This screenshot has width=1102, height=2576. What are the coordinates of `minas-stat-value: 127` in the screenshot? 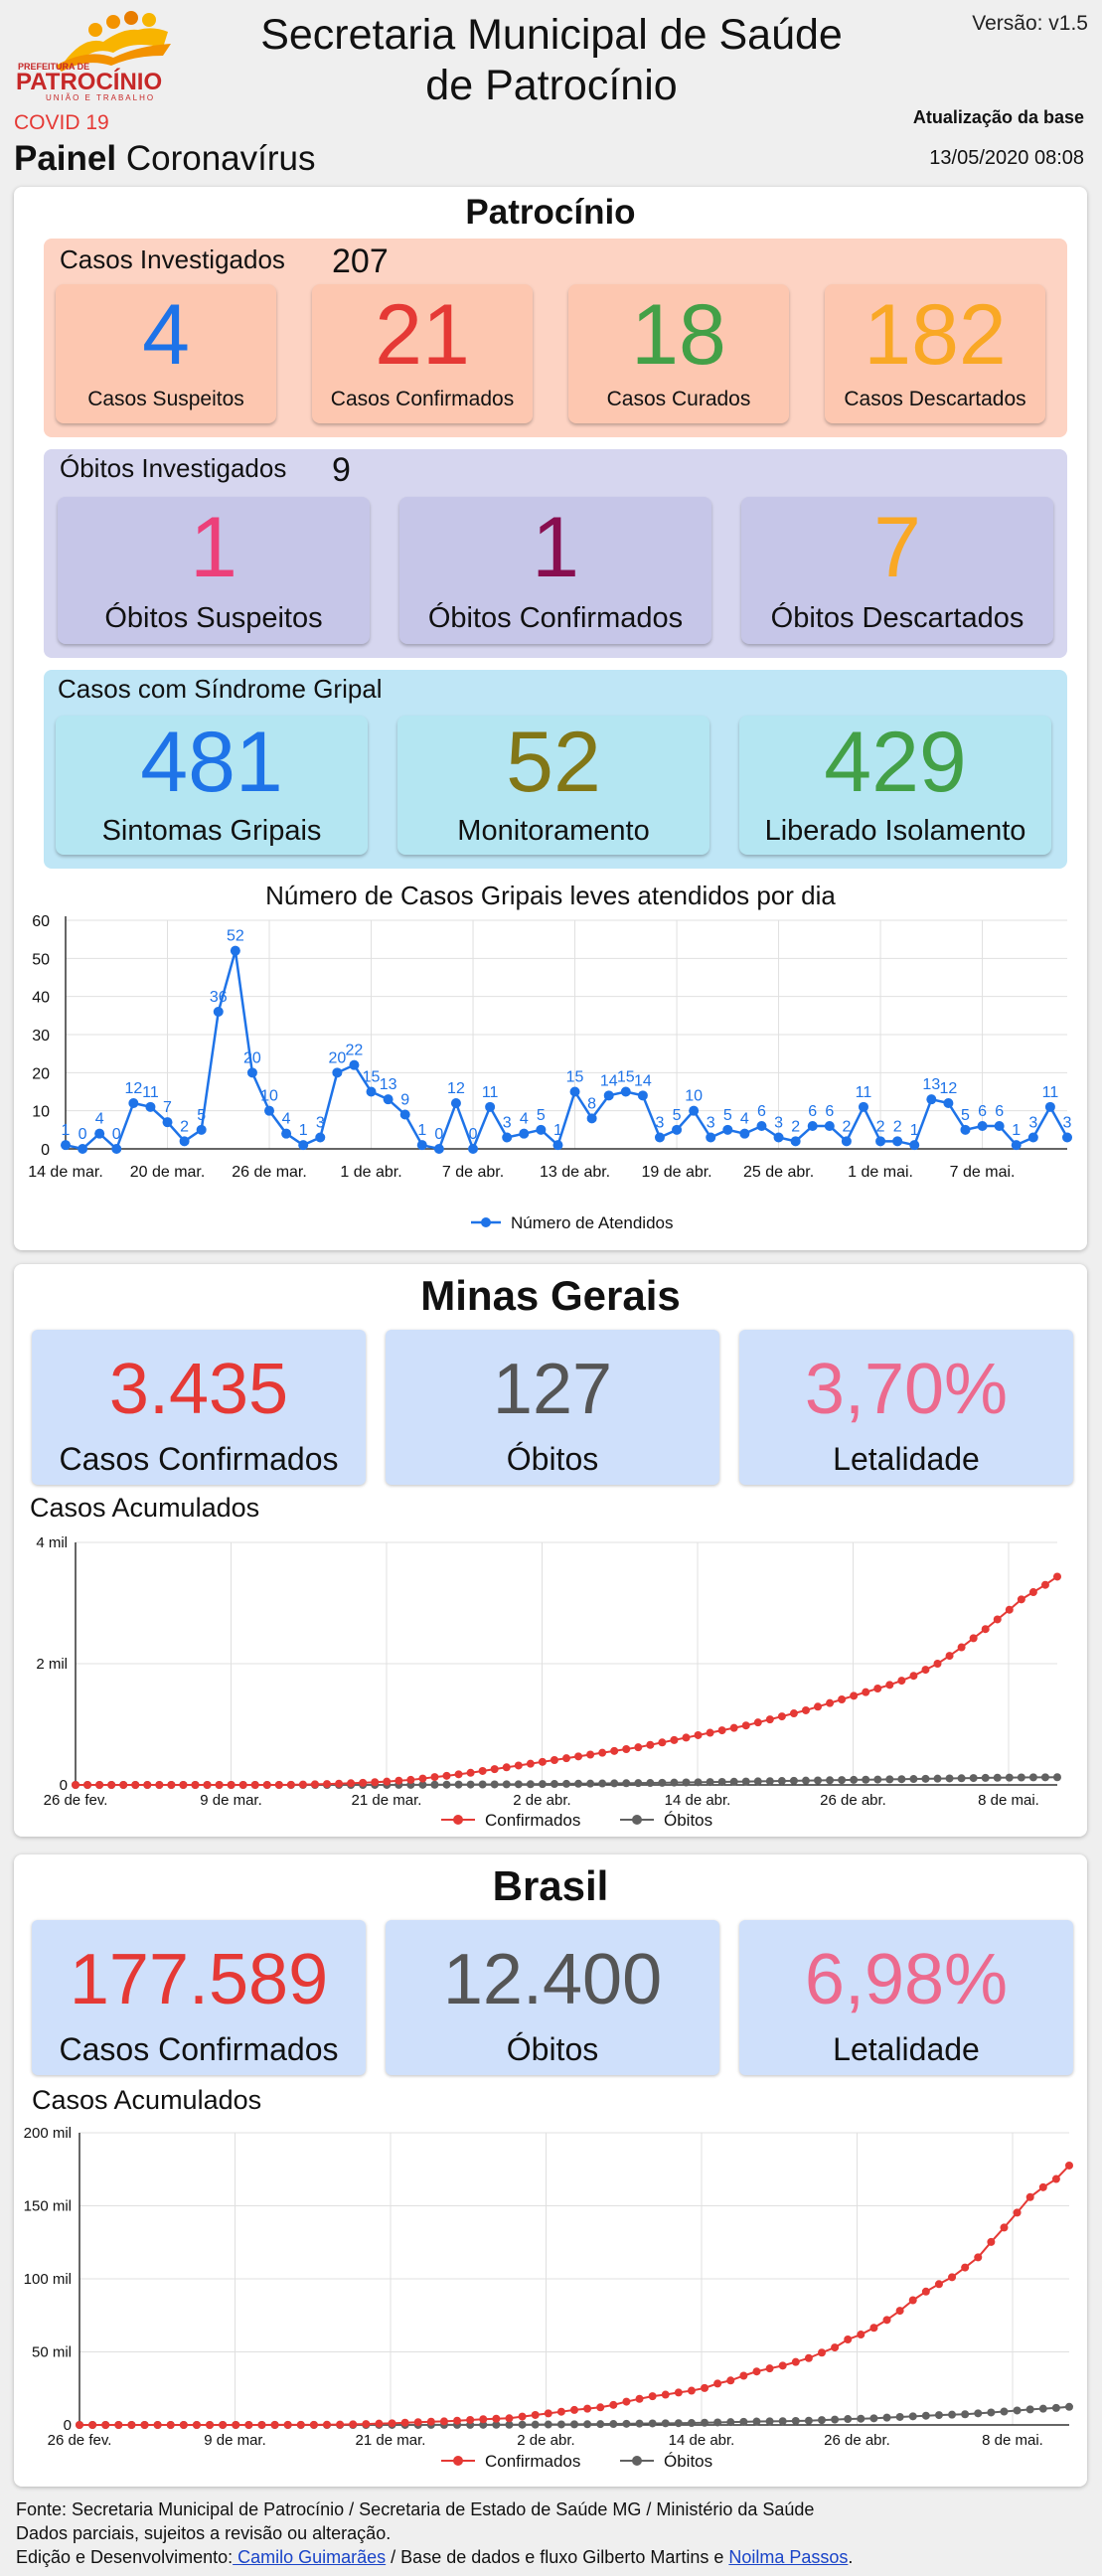 It's located at (553, 1389).